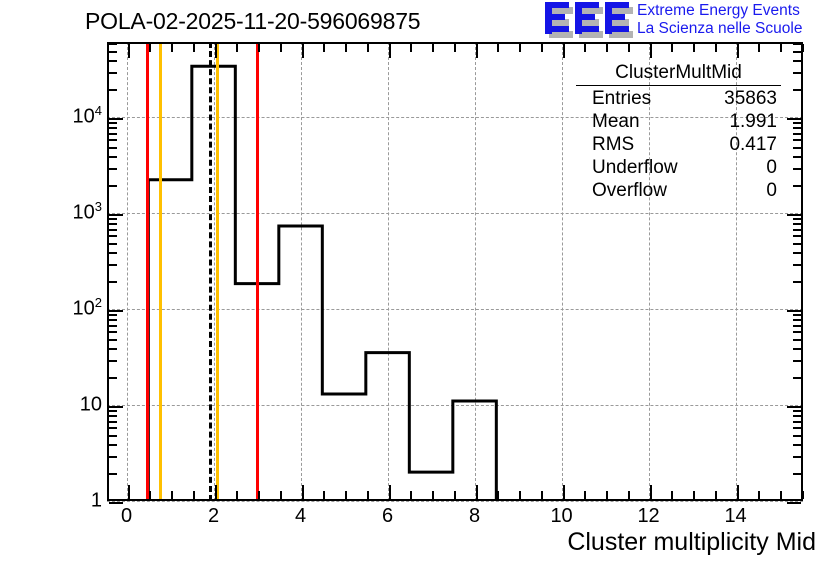 Image resolution: width=836 pixels, height=572 pixels. What do you see at coordinates (678, 121) in the screenshot?
I see `stats-row: Mean 1.991` at bounding box center [678, 121].